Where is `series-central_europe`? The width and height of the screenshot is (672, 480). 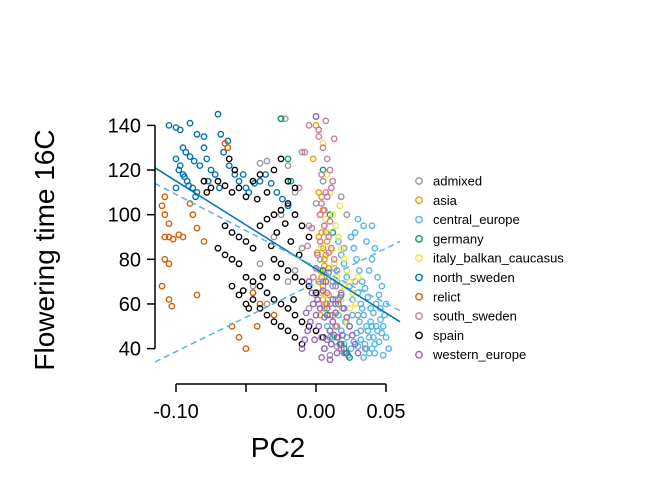
series-central_europe is located at coordinates (356, 288).